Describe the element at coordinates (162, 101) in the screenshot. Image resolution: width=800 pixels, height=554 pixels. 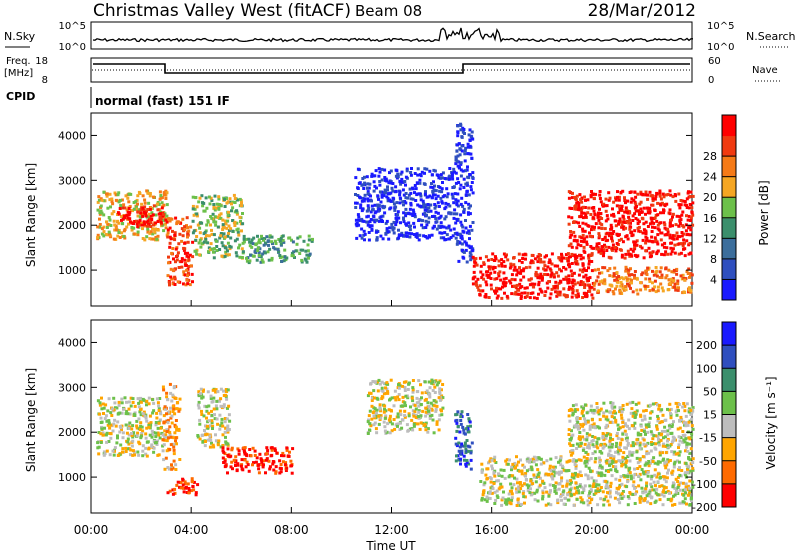
I see `cpid-text: normal (fast) 151 IF` at that location.